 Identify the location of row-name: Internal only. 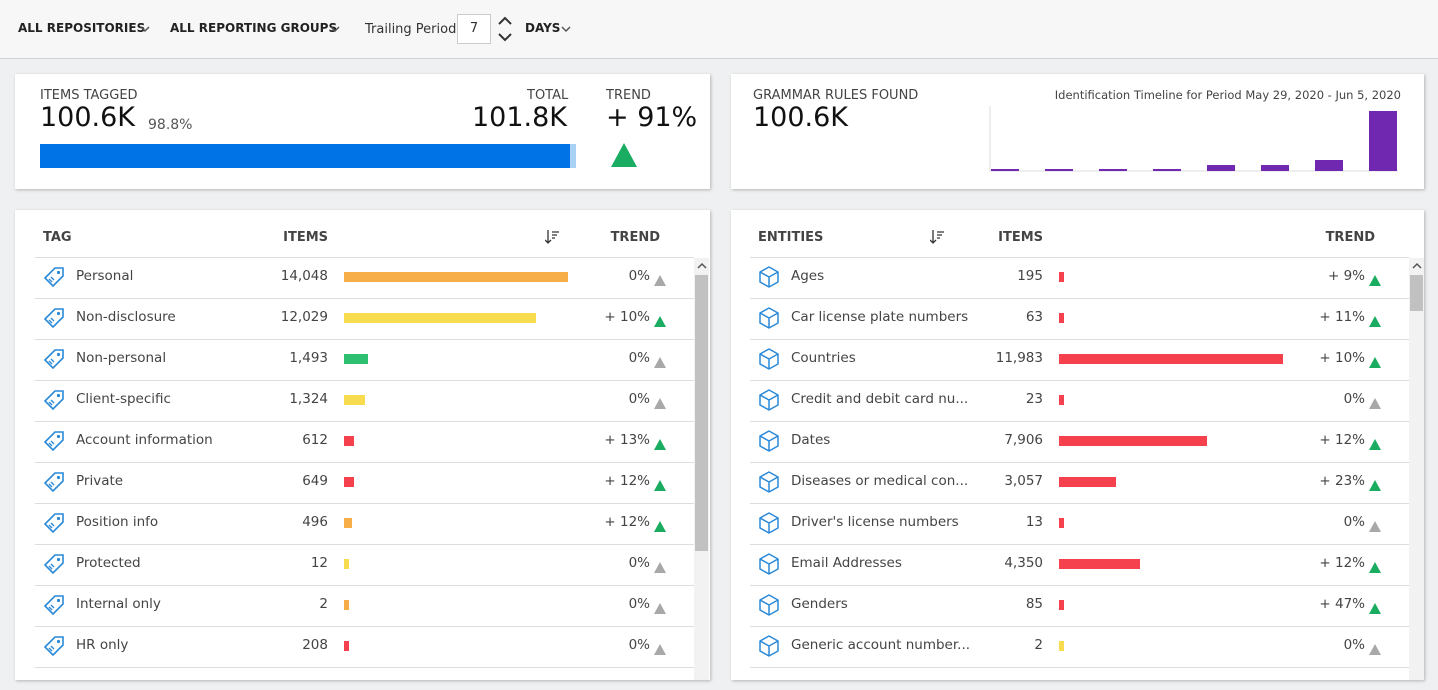
(118, 604).